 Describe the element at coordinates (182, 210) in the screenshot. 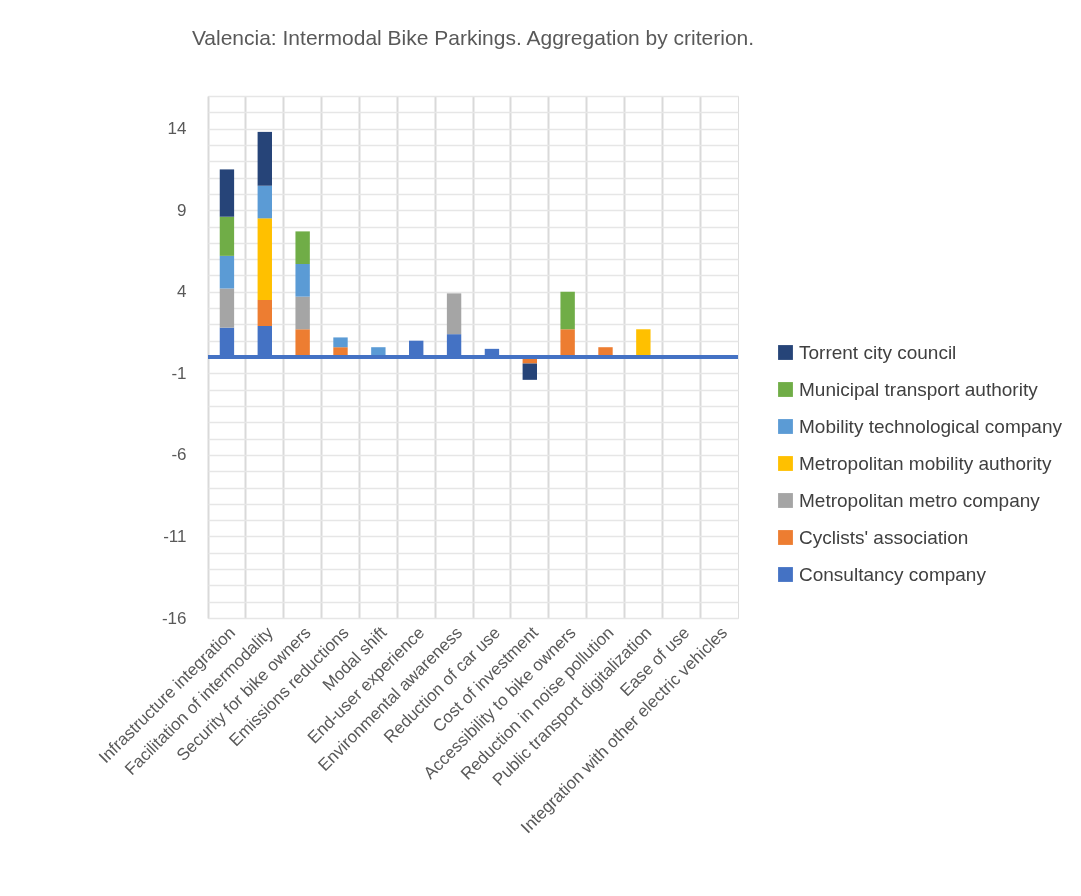

I see `y-tick-label: 9` at that location.